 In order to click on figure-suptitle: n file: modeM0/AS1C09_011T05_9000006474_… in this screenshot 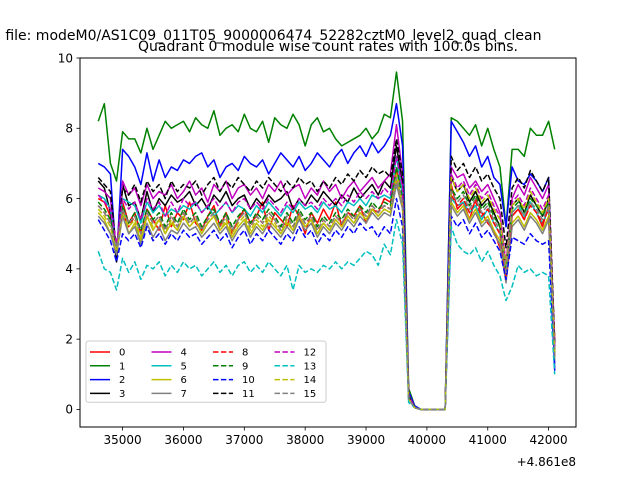, I will do `click(270, 36)`.